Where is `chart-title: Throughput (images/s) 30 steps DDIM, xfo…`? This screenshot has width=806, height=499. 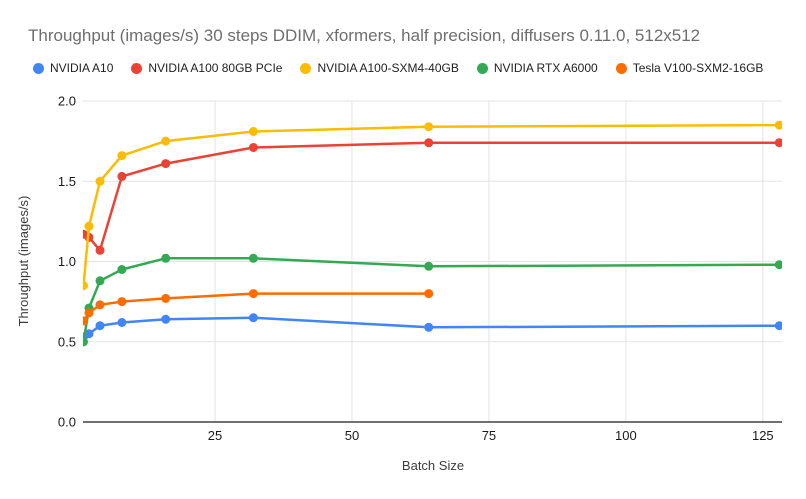 chart-title: Throughput (images/s) 30 steps DDIM, xfo… is located at coordinates (364, 35).